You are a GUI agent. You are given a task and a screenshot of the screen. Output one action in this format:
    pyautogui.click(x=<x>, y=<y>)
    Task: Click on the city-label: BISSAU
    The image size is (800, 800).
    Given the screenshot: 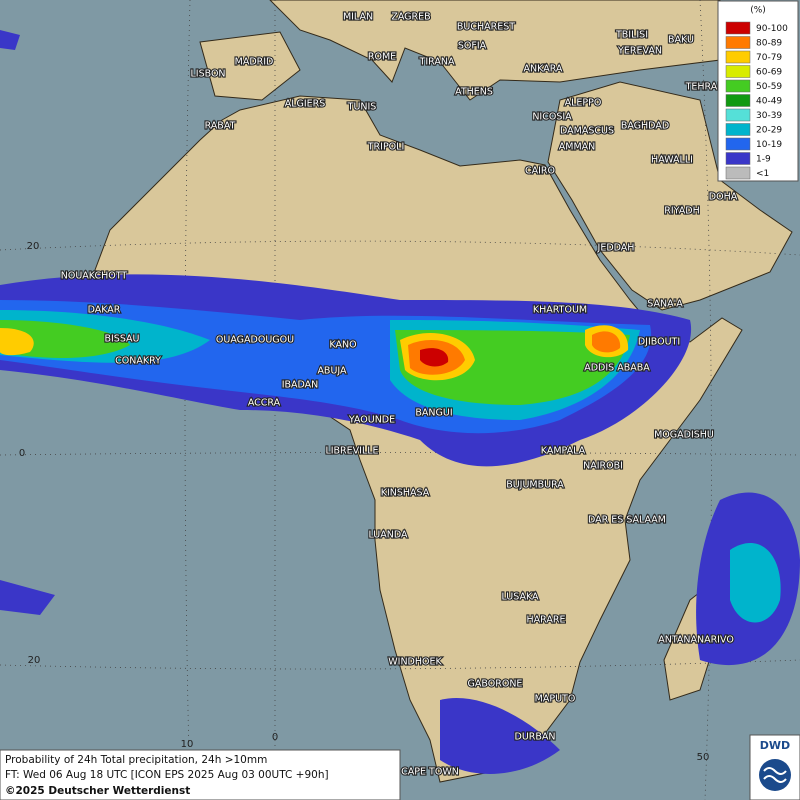 What is the action you would take?
    pyautogui.click(x=121, y=339)
    